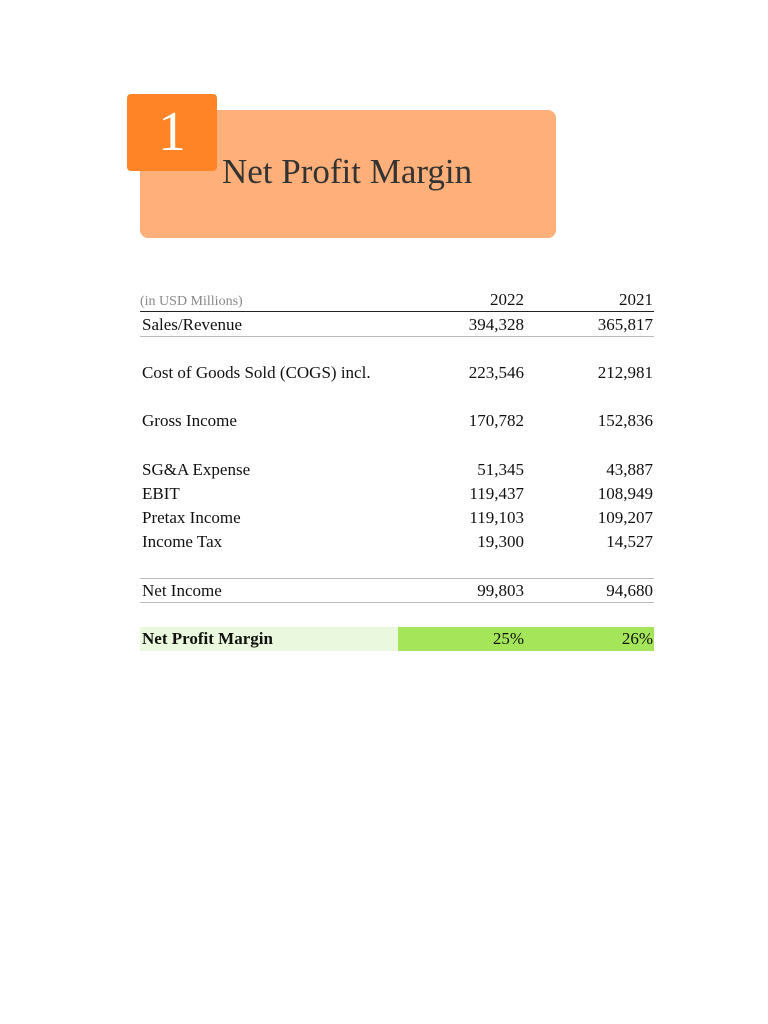 This screenshot has width=768, height=1024. I want to click on row-value: 170,782, so click(496, 420).